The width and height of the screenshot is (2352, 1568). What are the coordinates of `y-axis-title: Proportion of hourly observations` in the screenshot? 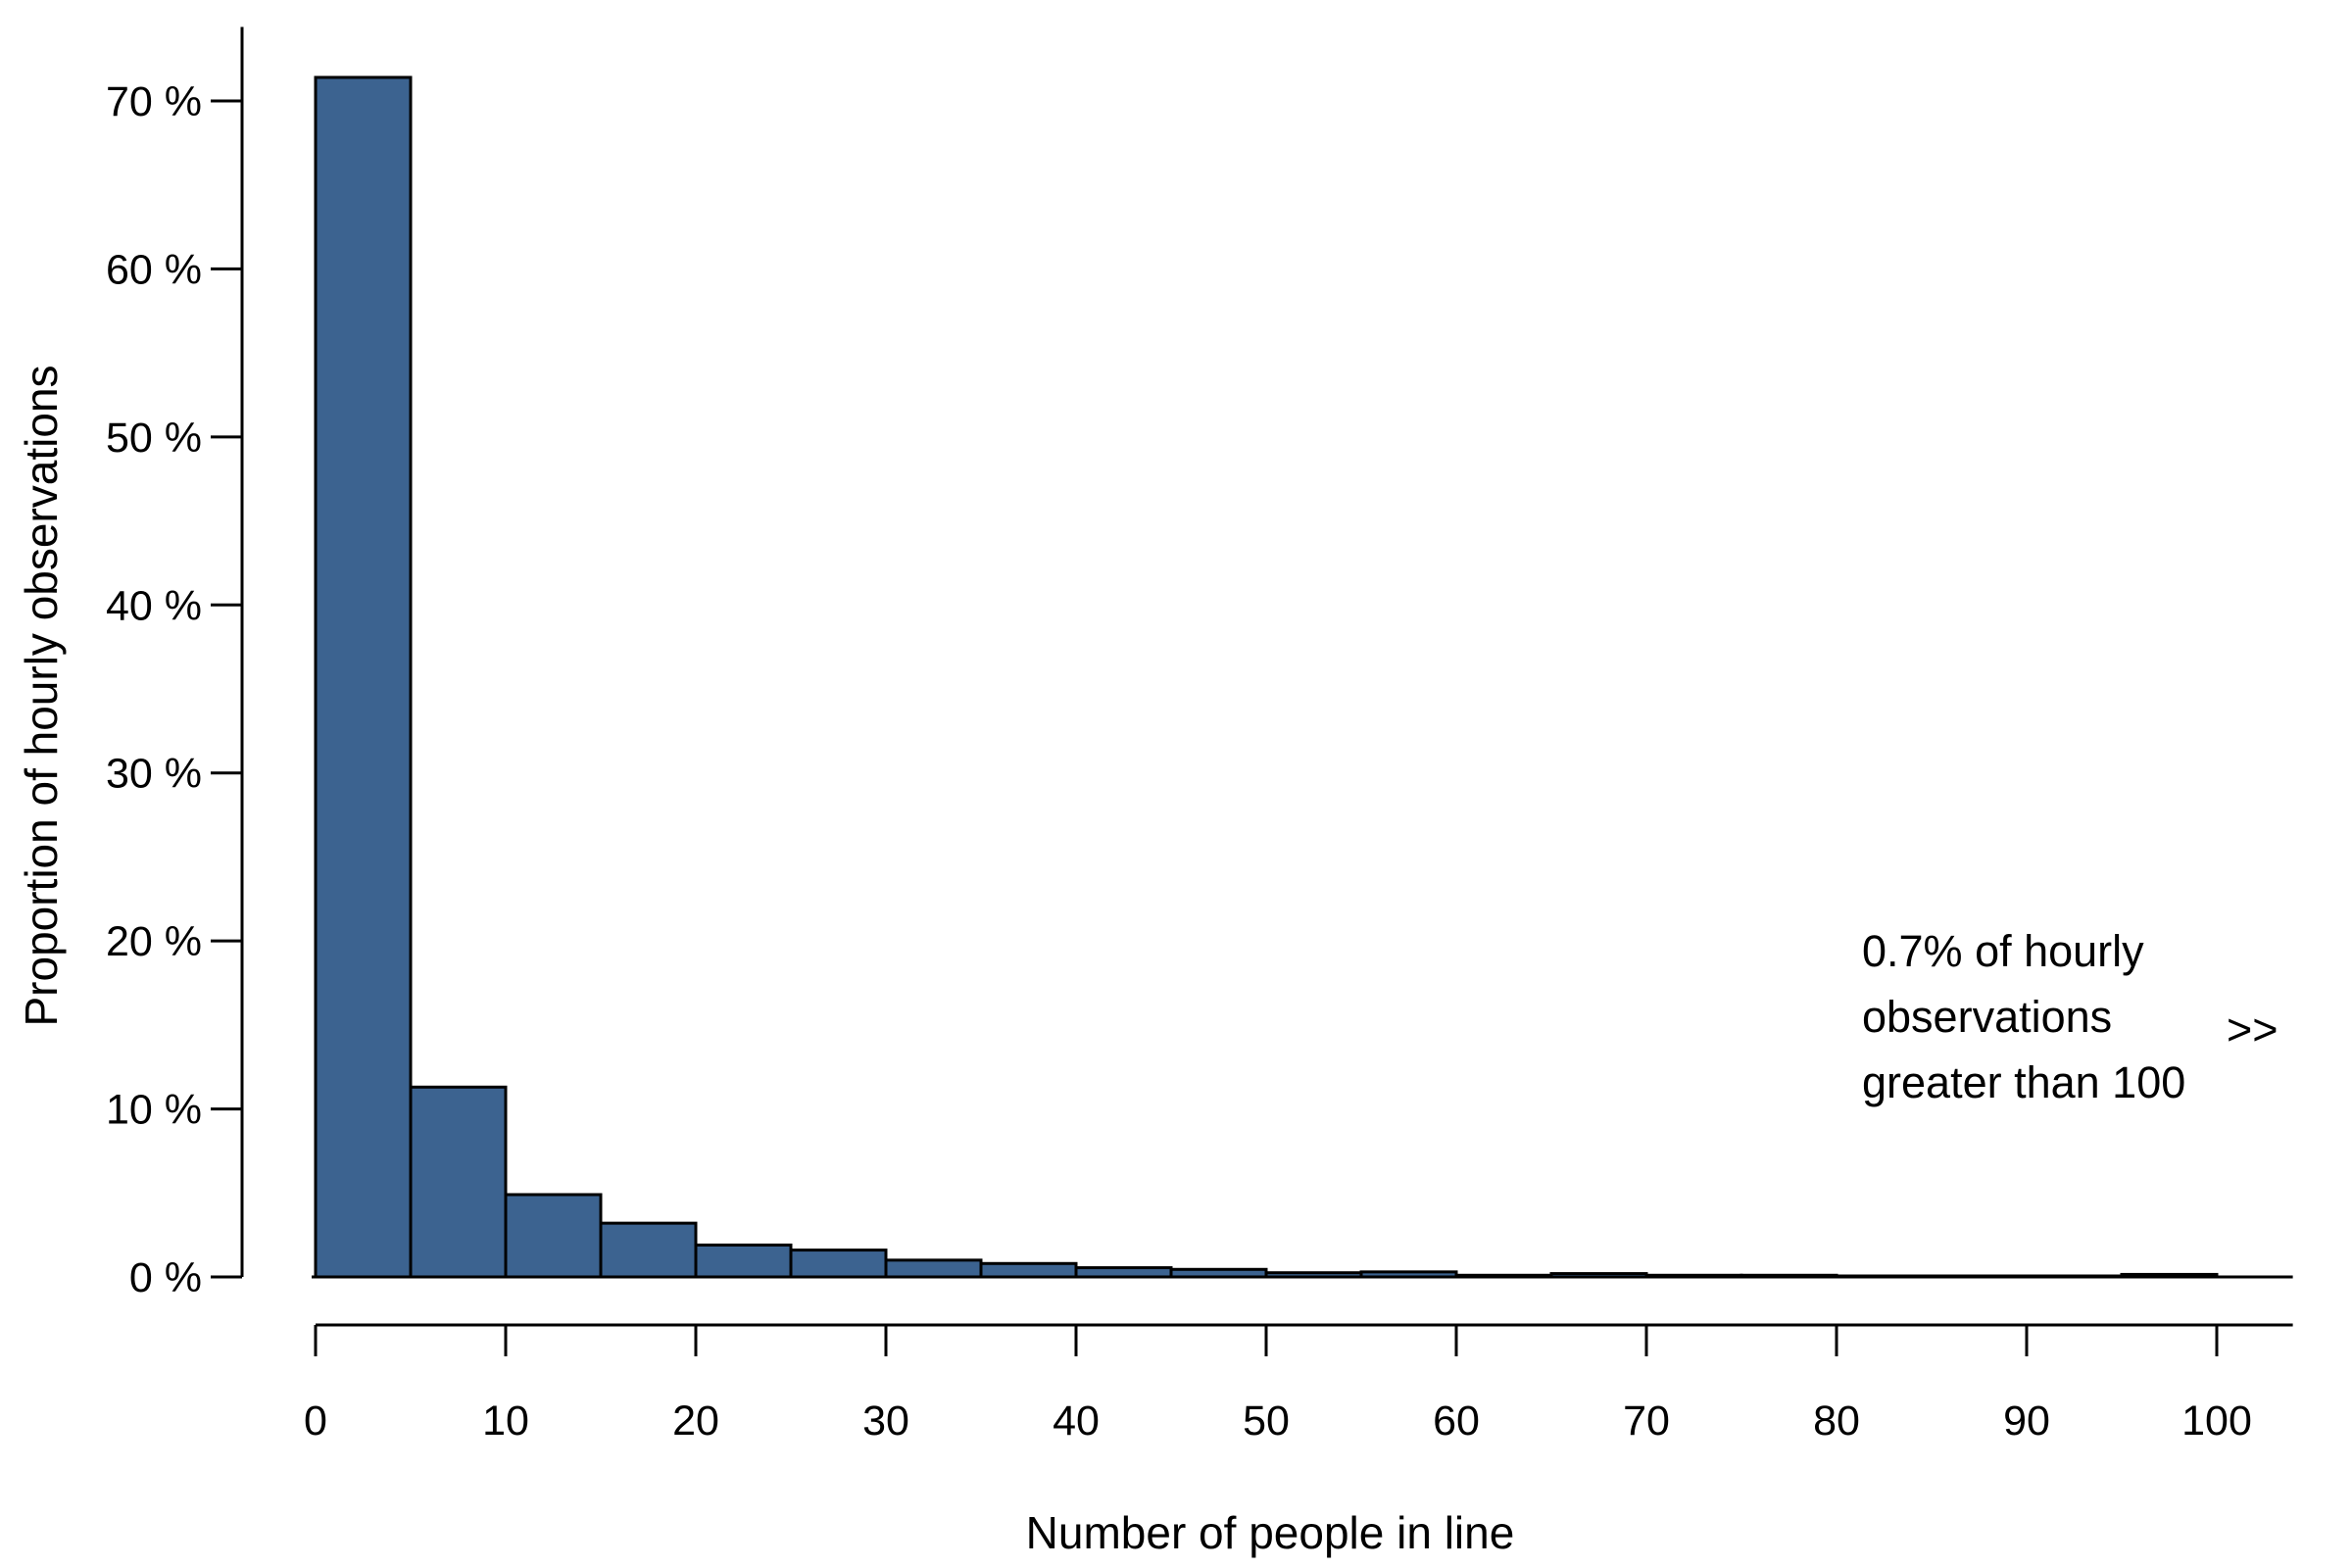 It's located at (41, 695).